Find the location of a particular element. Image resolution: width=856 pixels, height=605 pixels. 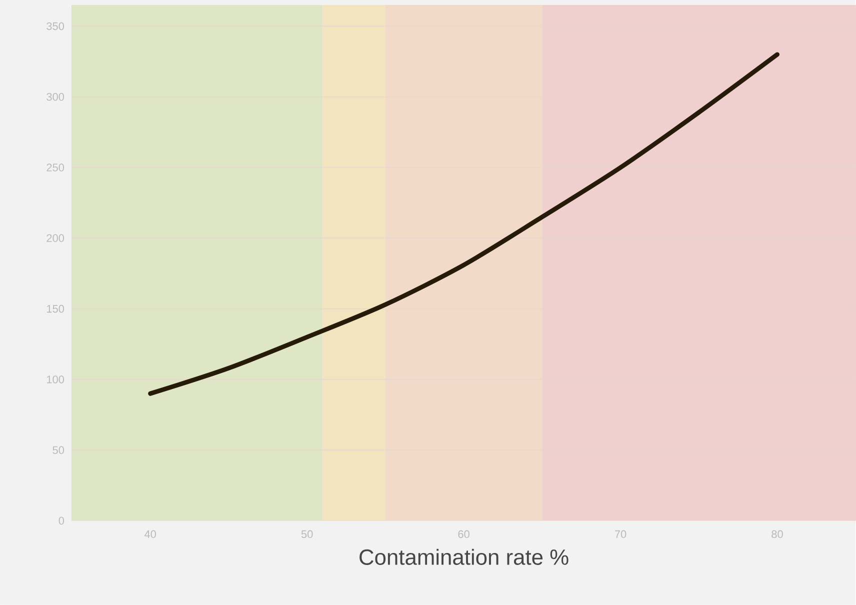

y-tick-label: 300 is located at coordinates (55, 97).